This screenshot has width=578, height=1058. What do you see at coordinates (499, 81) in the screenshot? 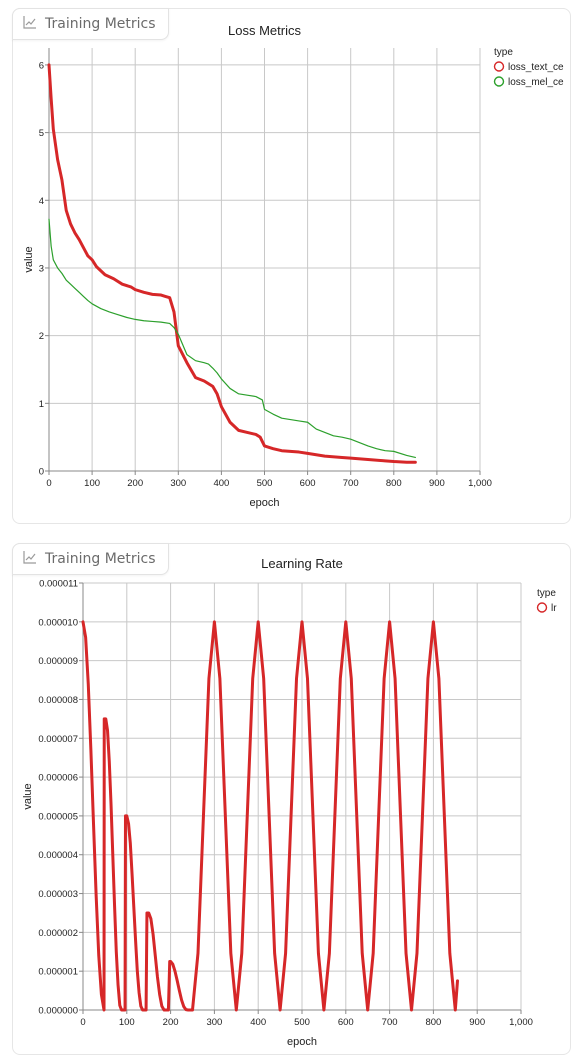
I see `legend-marker-loss_mel_ce` at bounding box center [499, 81].